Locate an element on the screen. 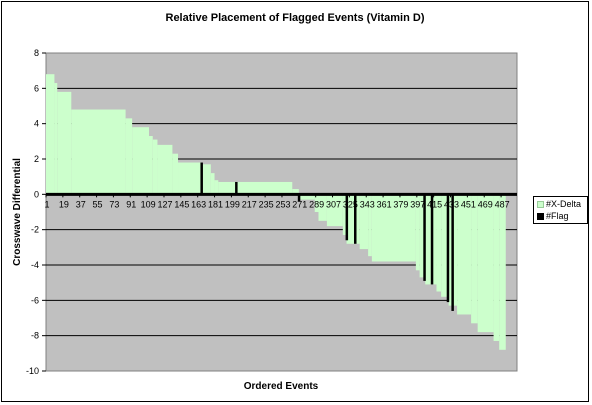 The image size is (592, 405). x-tick-label: 451 is located at coordinates (468, 204).